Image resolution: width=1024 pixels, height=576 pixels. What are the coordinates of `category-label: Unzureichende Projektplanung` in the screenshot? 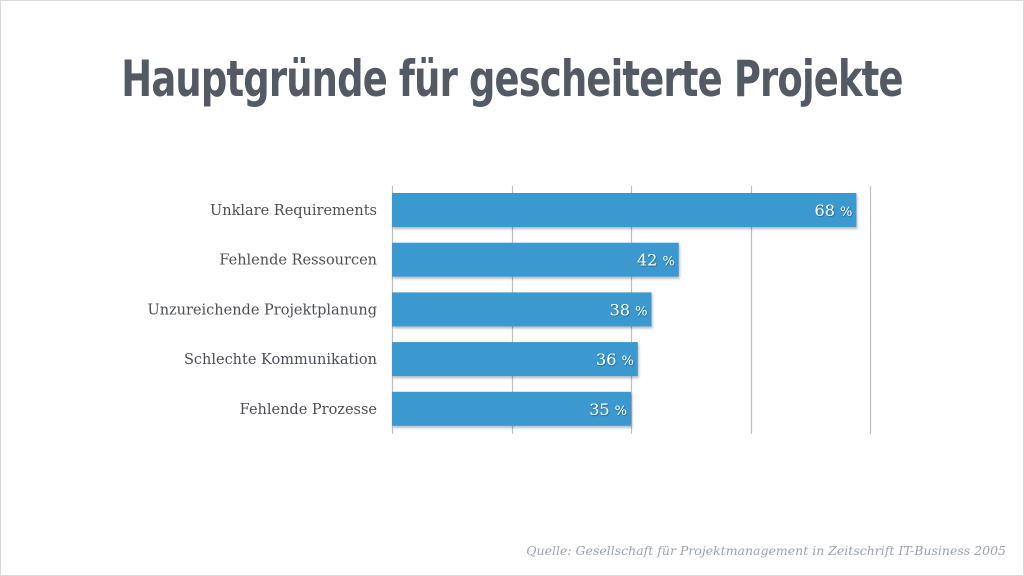 It's located at (262, 310).